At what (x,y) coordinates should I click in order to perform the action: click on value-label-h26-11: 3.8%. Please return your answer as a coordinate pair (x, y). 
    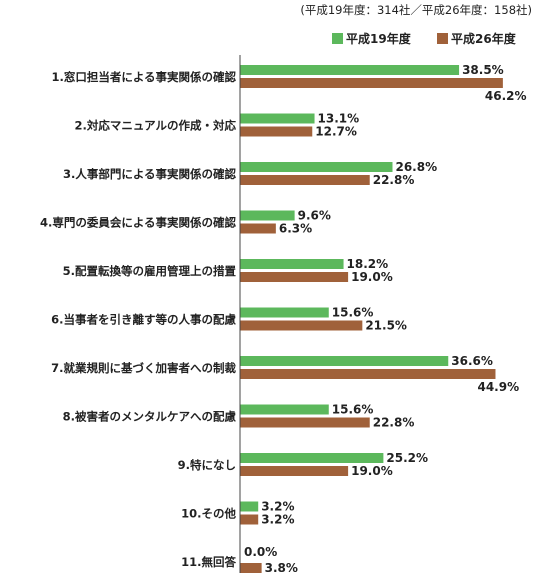
    Looking at the image, I should click on (281, 567).